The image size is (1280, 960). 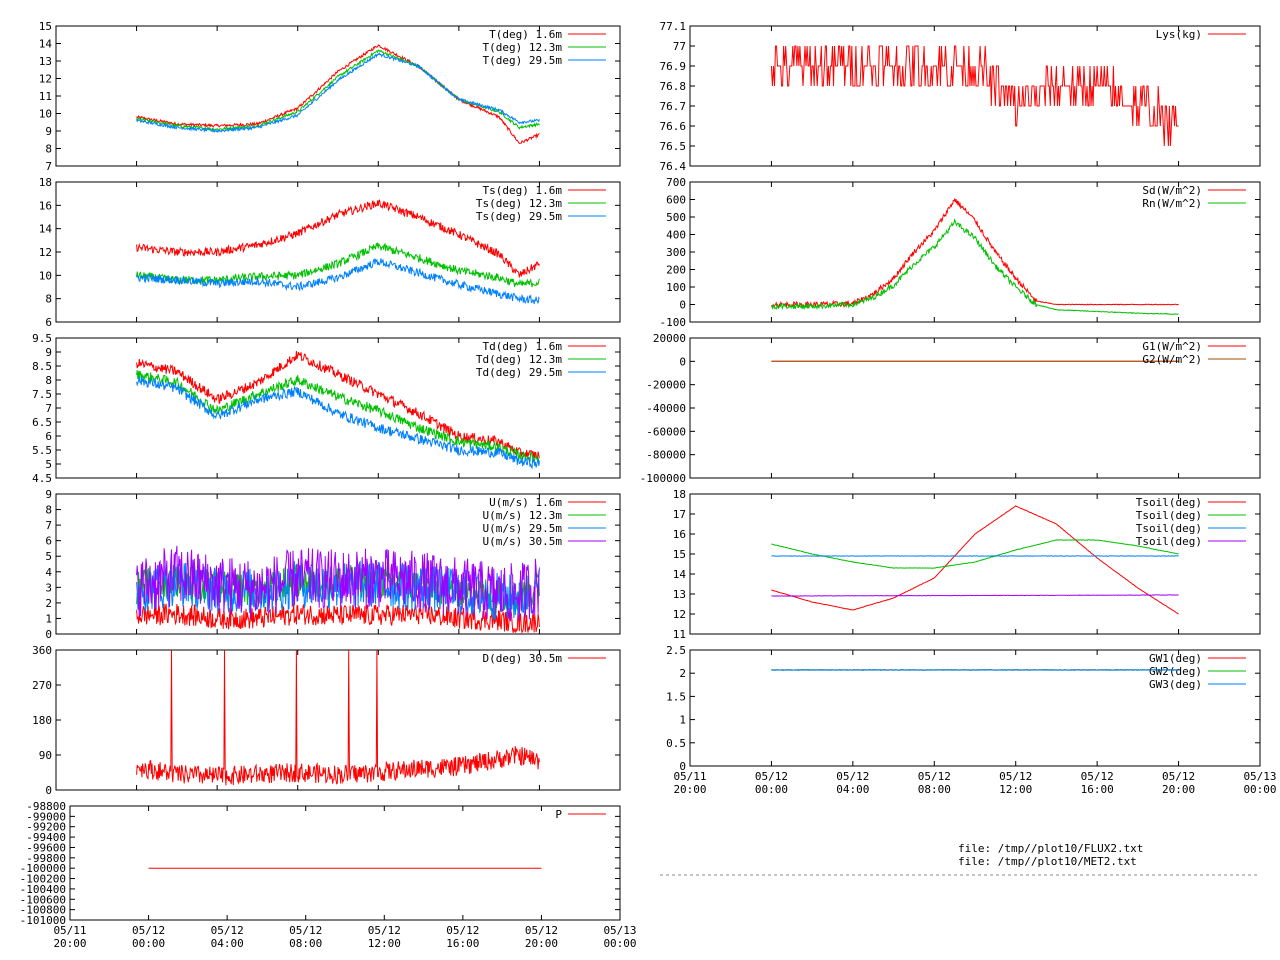 I want to click on legend-label: Rn(W/m^2), so click(x=1172, y=203).